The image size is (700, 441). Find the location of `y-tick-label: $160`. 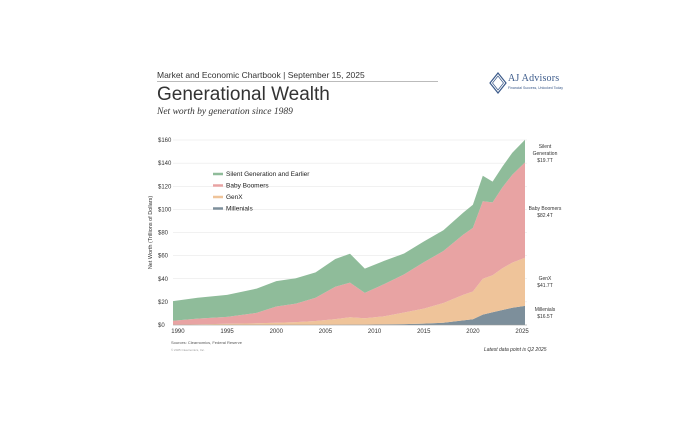

y-tick-label: $160 is located at coordinates (165, 141).